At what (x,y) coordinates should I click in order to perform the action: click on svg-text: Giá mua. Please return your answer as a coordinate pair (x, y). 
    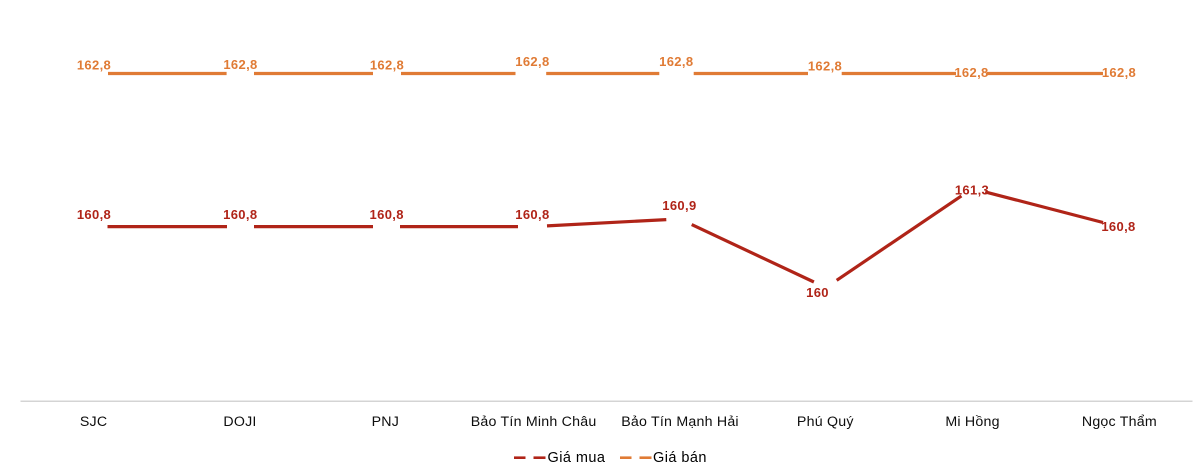
    Looking at the image, I should click on (577, 458).